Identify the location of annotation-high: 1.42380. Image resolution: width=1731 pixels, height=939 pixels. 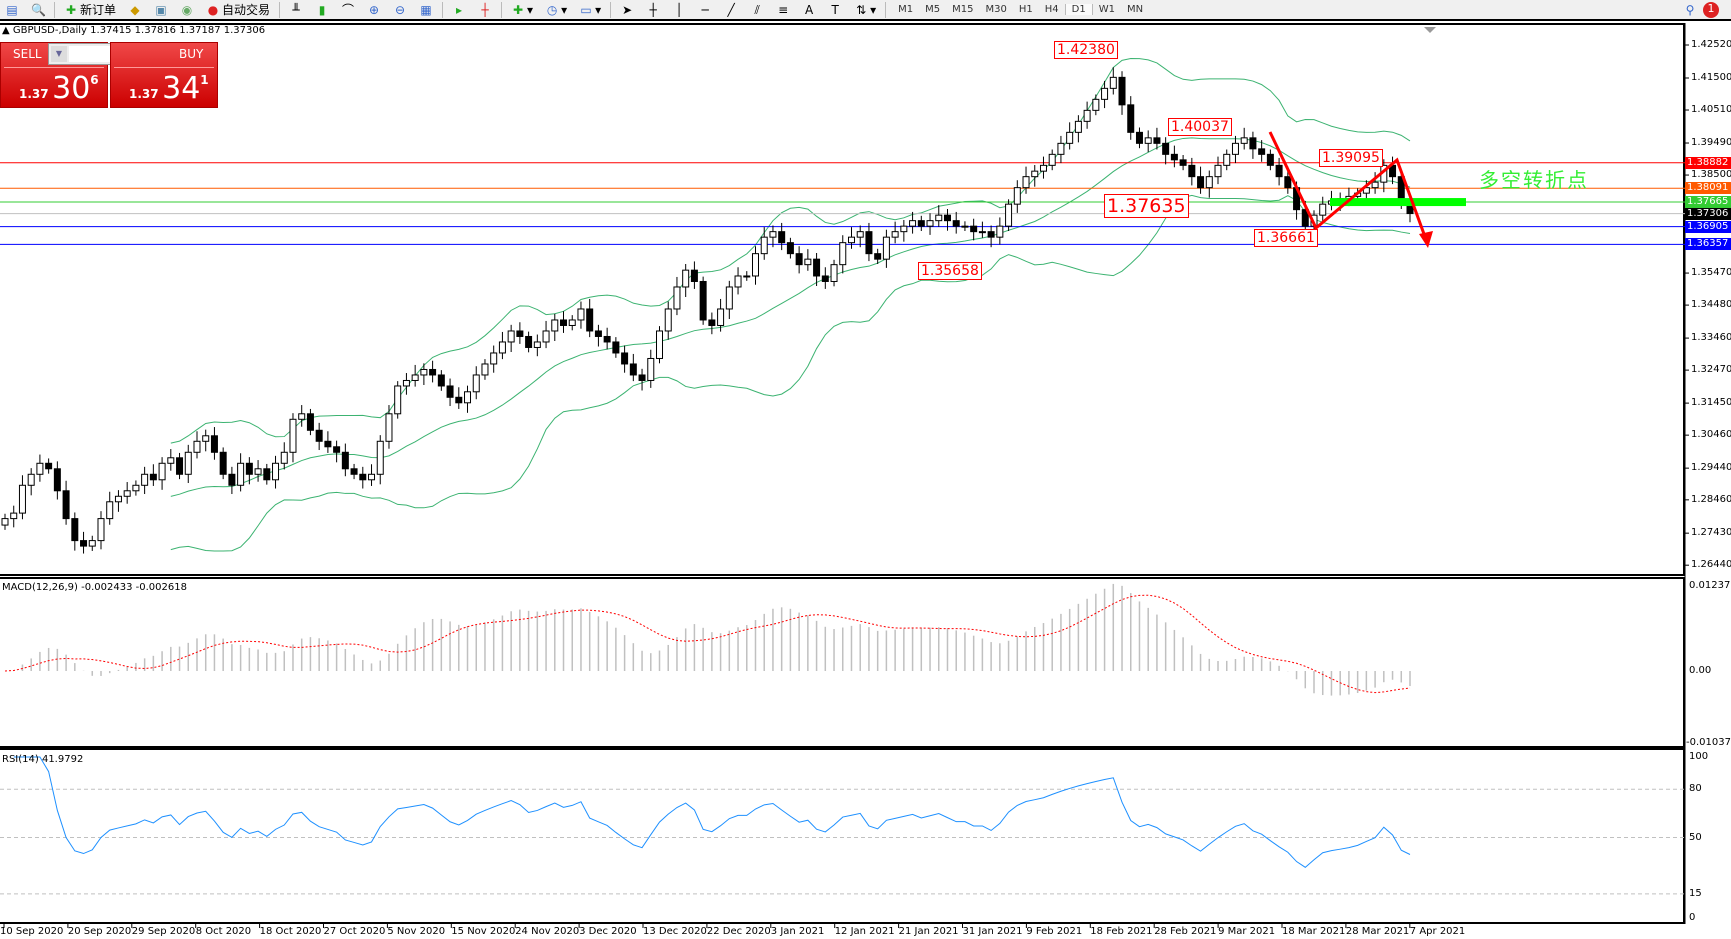
(1086, 50).